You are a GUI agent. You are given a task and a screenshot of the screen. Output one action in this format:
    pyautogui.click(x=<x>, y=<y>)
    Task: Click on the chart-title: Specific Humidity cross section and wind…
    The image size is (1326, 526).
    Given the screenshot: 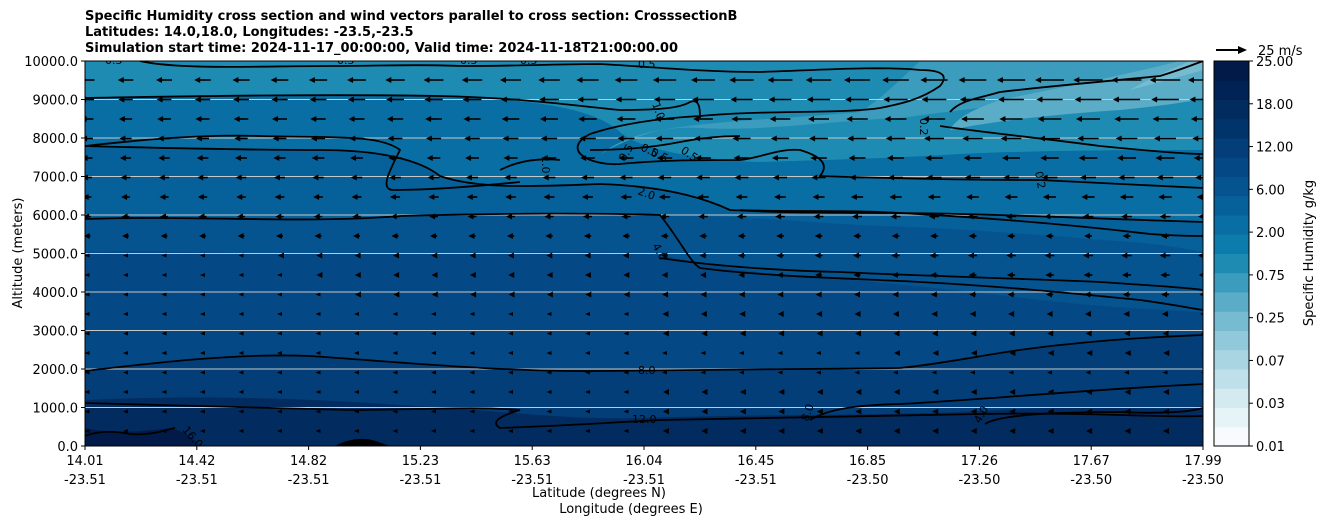 What is the action you would take?
    pyautogui.click(x=411, y=33)
    